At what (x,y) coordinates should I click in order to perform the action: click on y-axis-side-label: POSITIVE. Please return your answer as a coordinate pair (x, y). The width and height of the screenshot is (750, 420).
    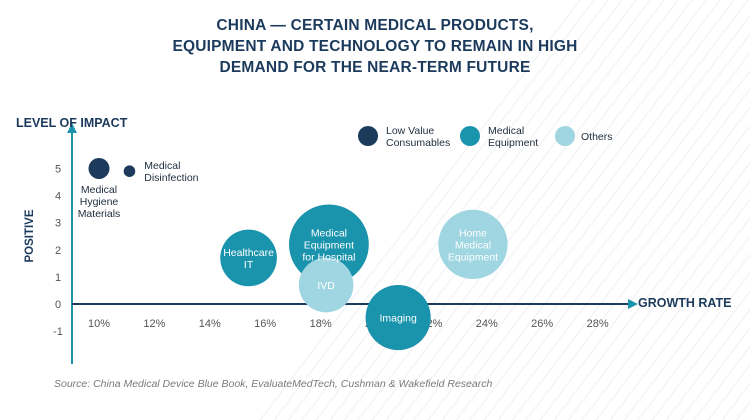
    Looking at the image, I should click on (30, 235).